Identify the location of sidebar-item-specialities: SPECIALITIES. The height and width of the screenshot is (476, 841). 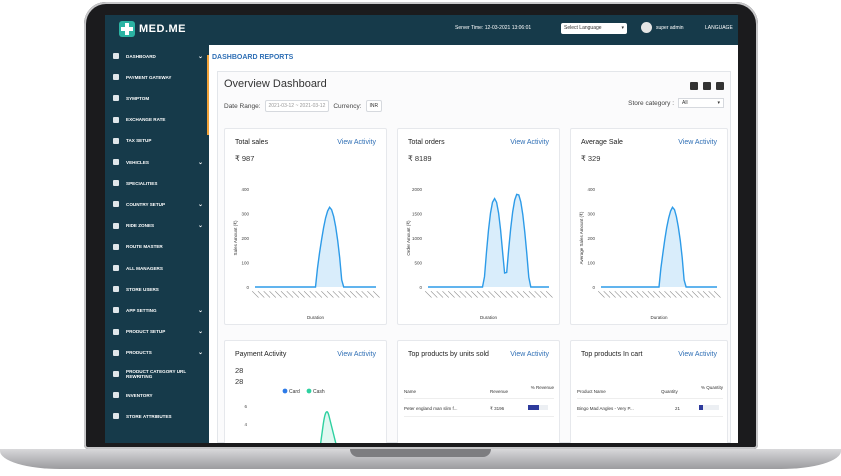
(157, 183).